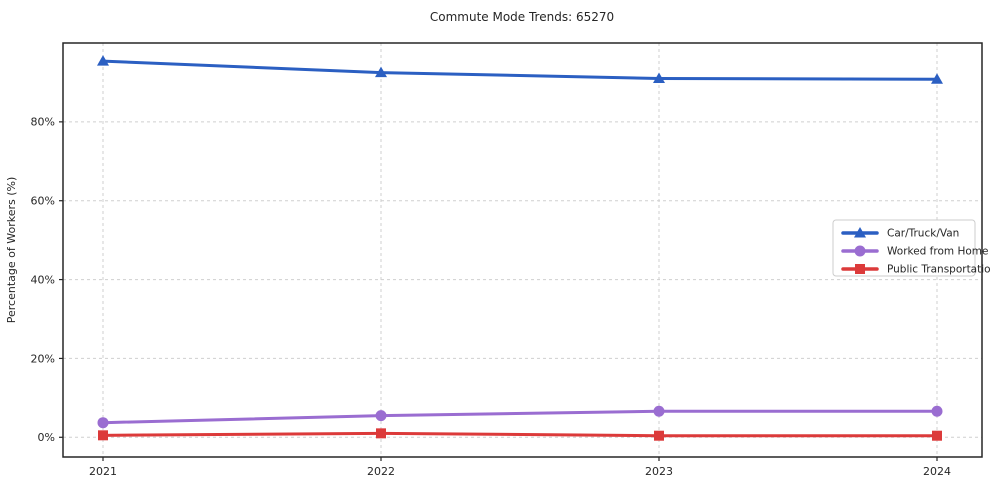  Describe the element at coordinates (43, 279) in the screenshot. I see `y-tick-label: 40%` at that location.